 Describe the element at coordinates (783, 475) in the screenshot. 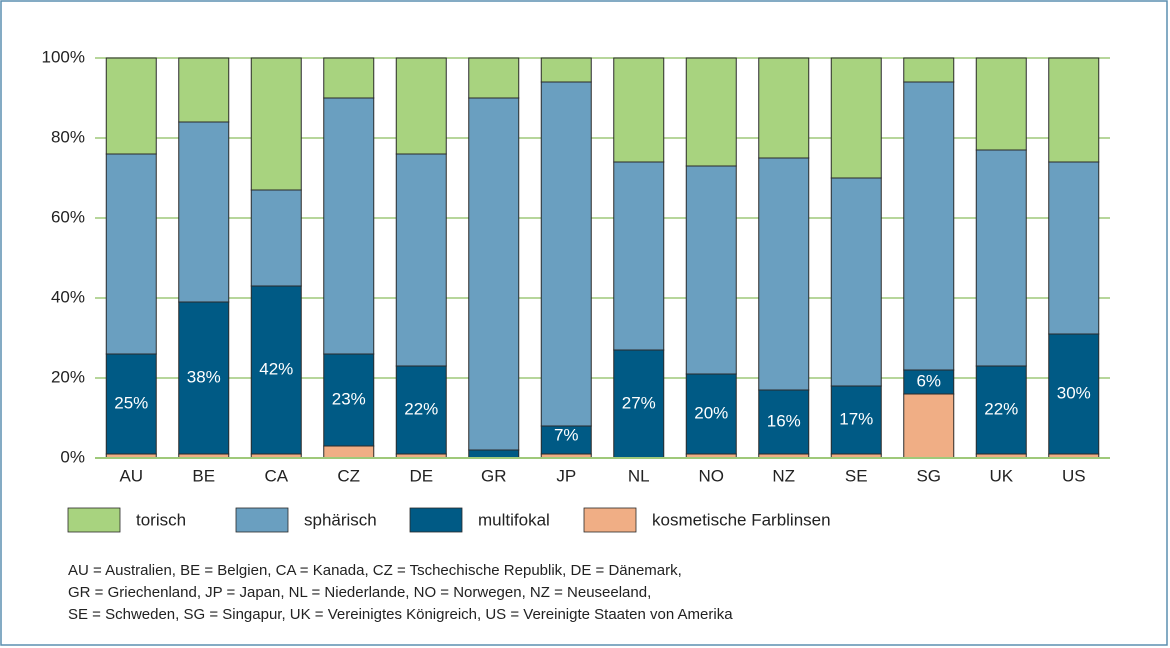

I see `x-tick-label: NZ` at that location.